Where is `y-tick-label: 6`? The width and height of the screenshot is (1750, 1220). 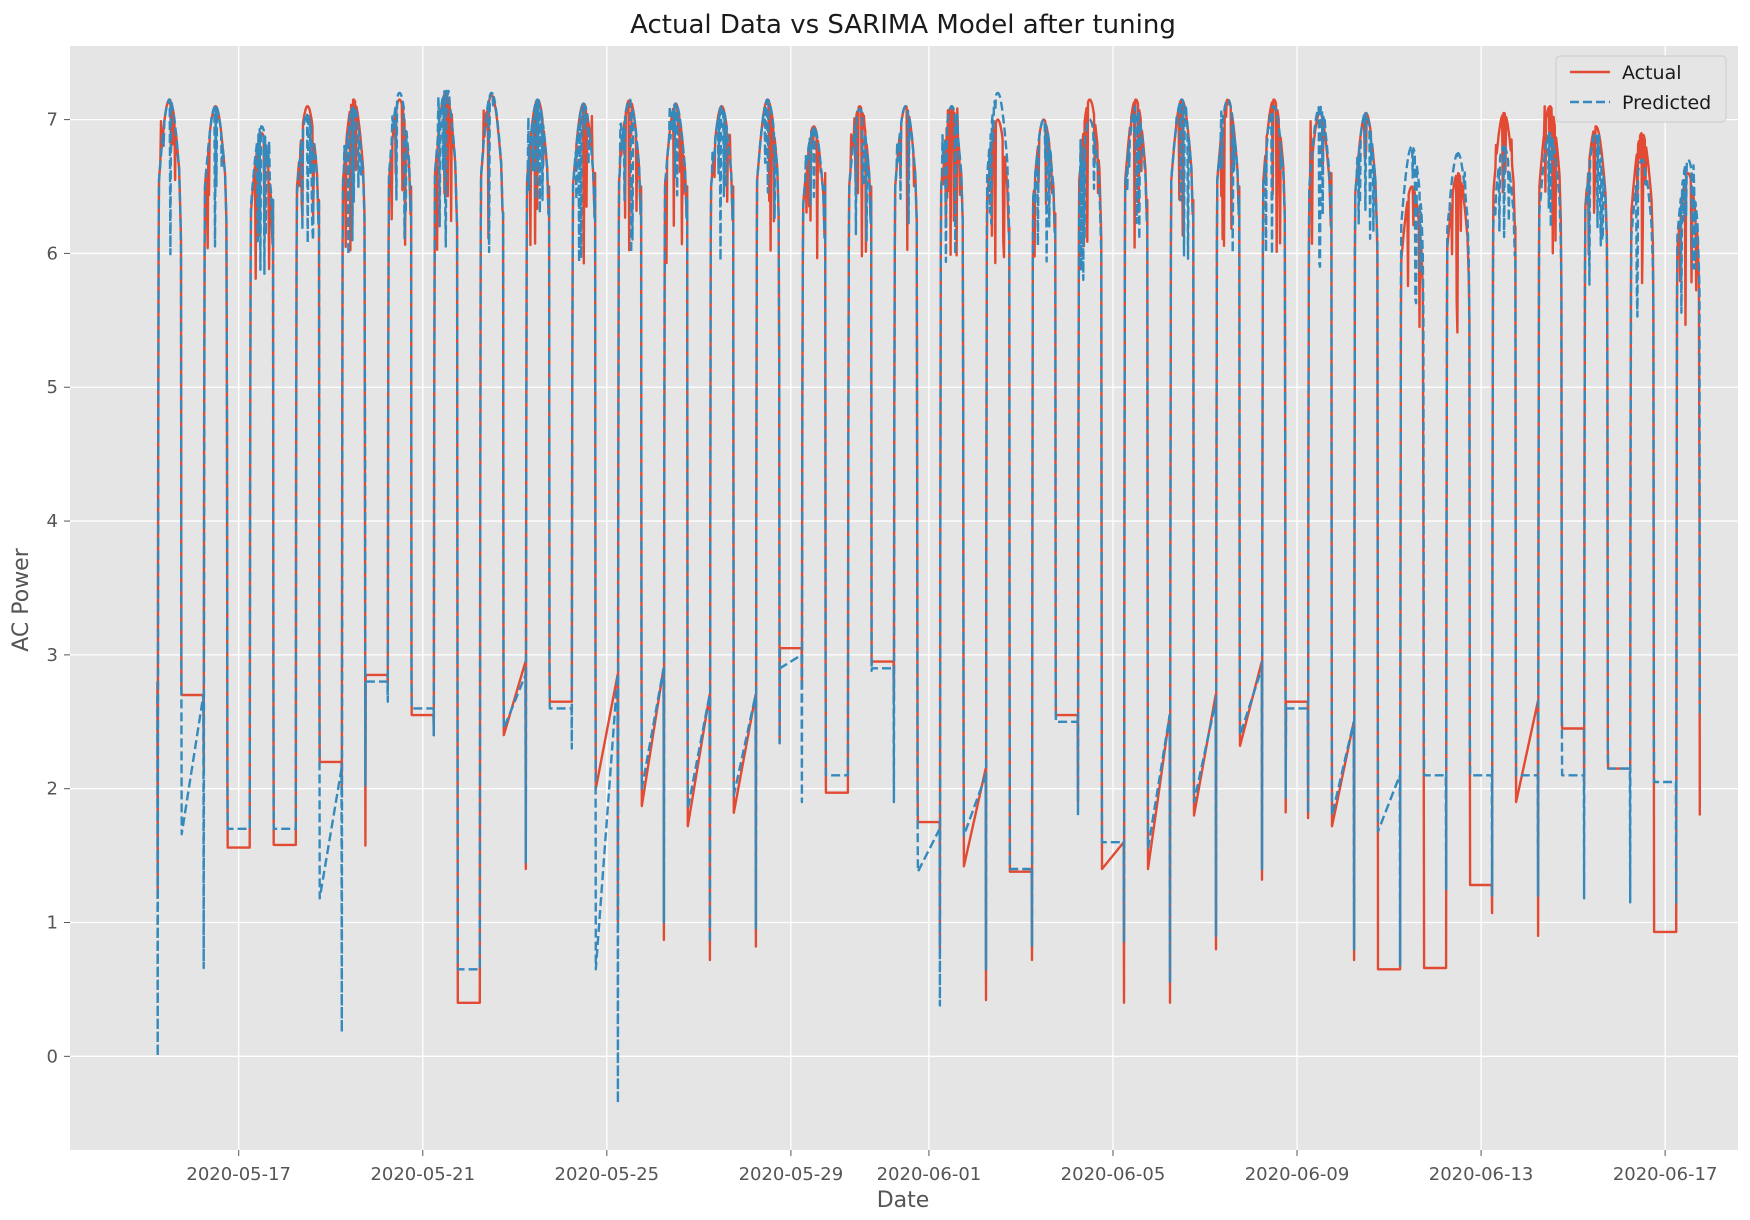 y-tick-label: 6 is located at coordinates (52, 253).